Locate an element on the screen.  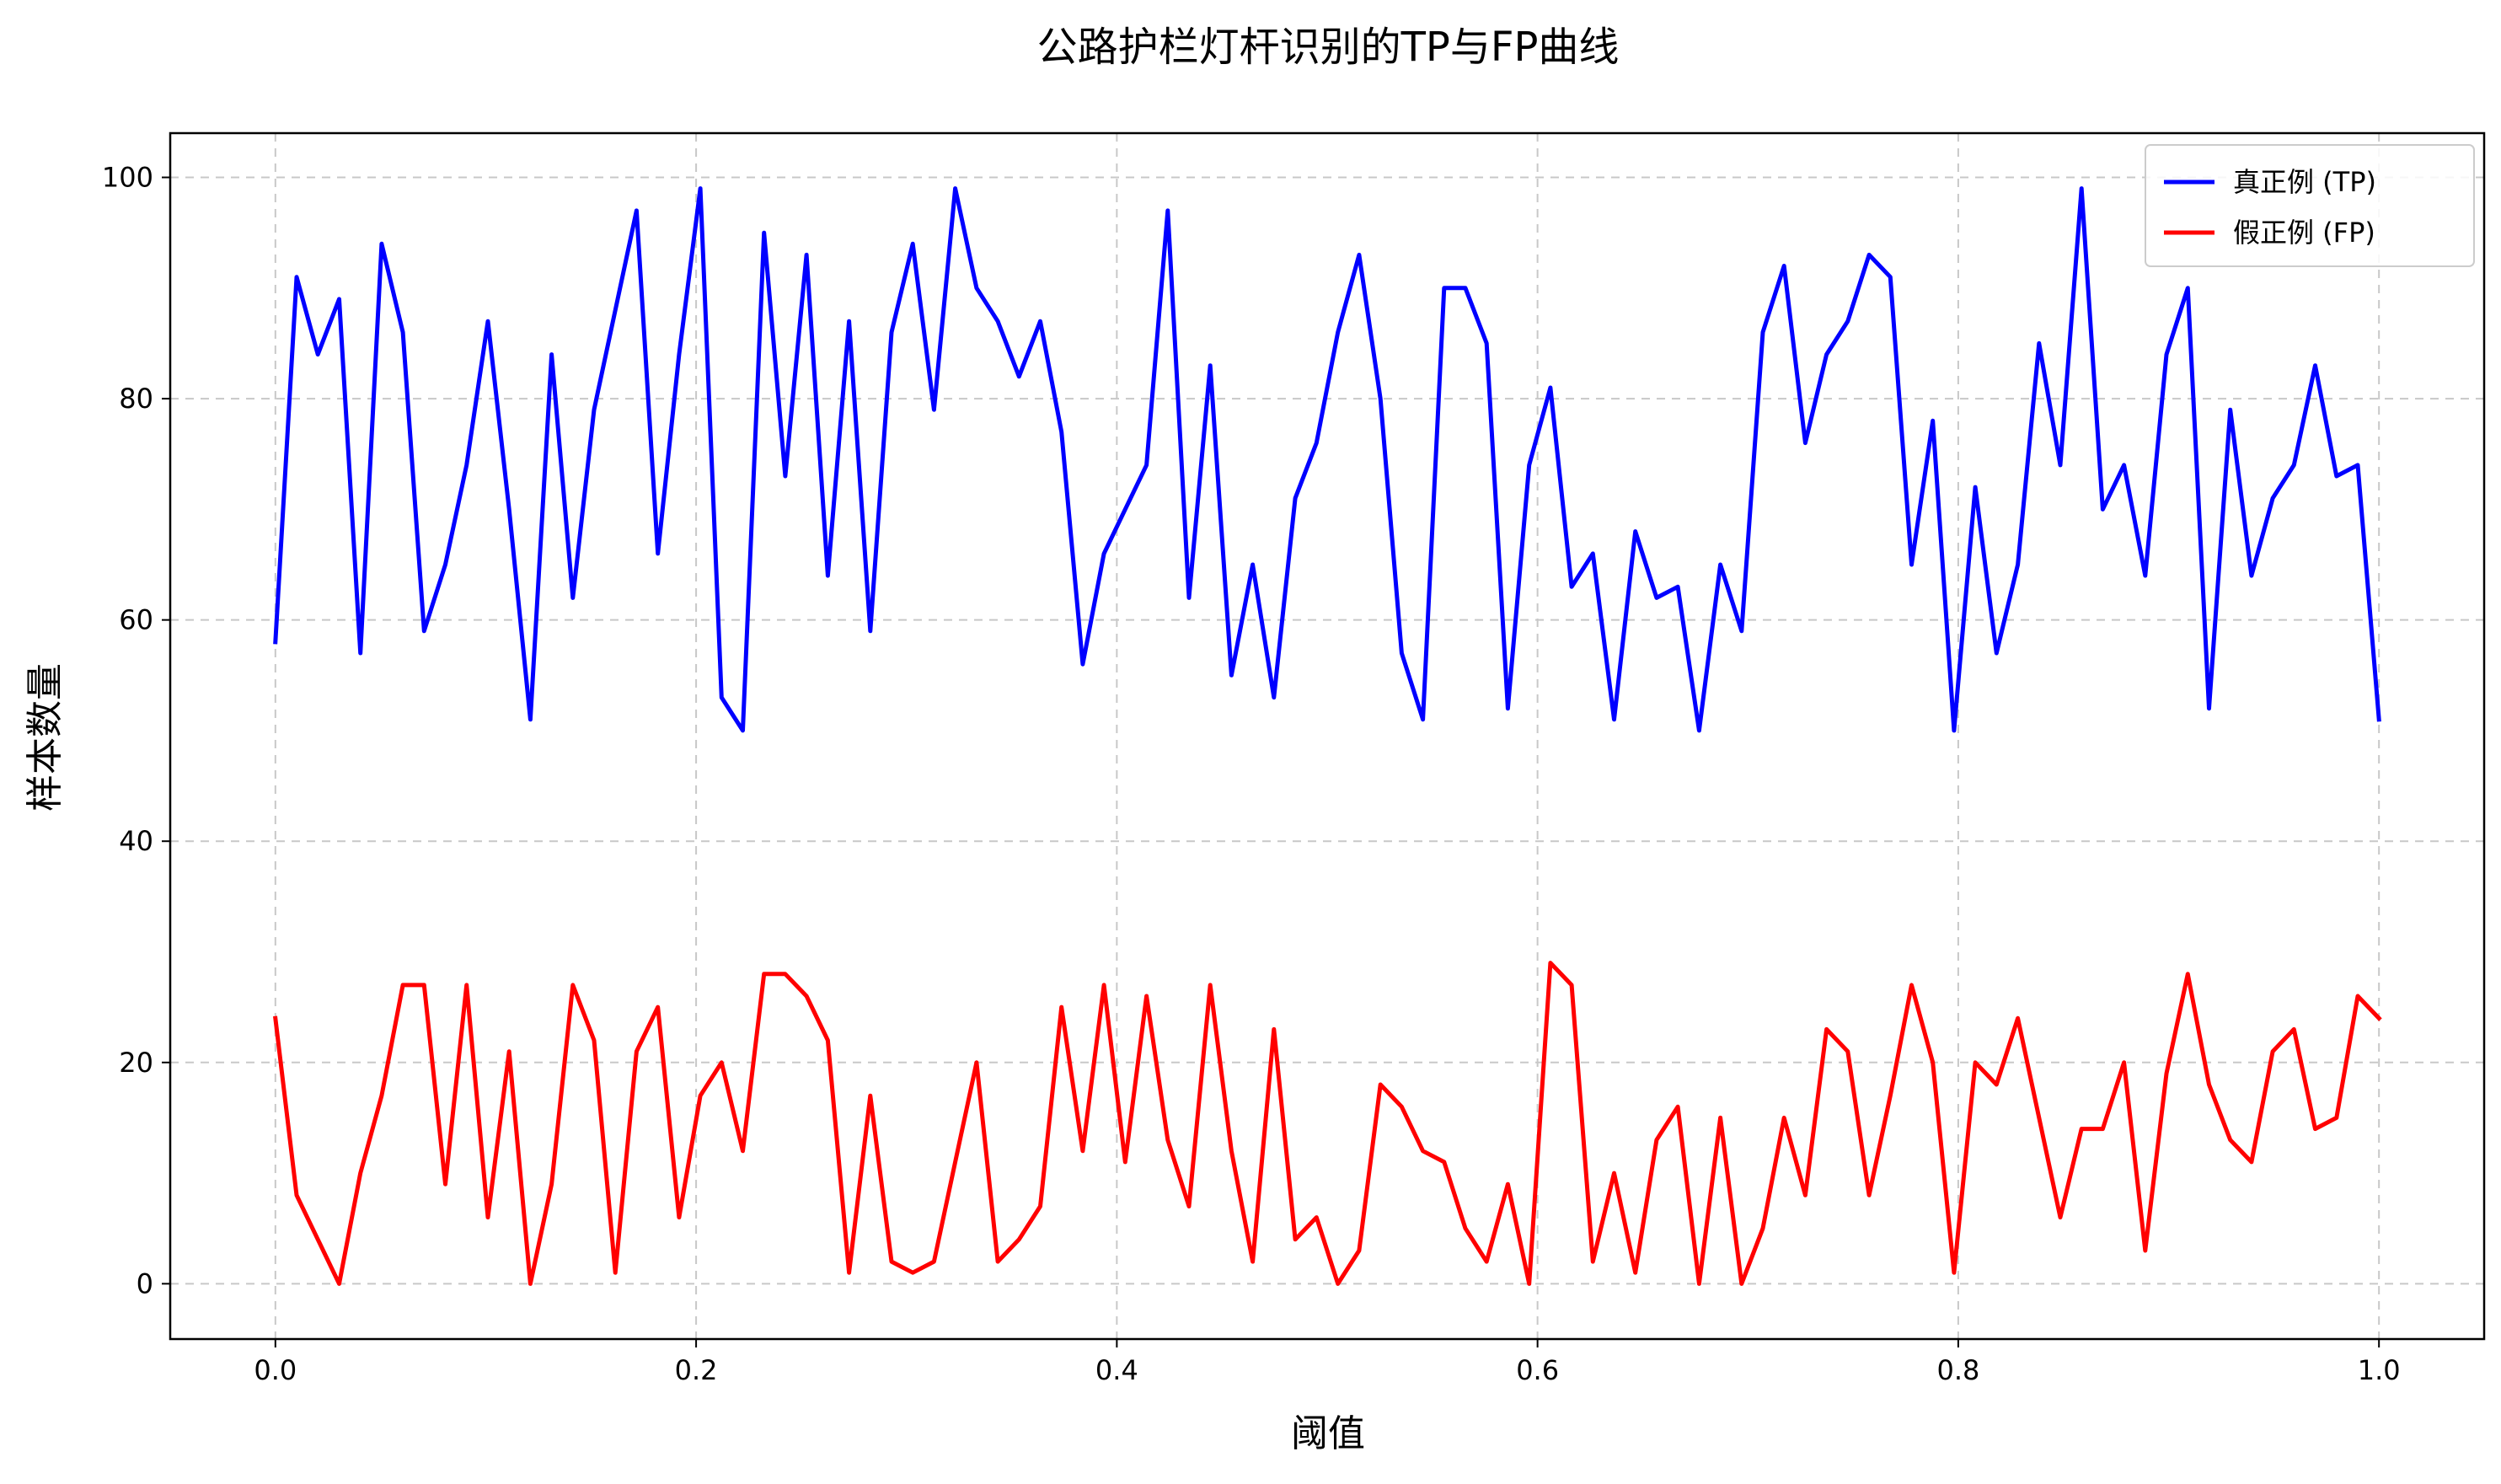
x-tick-label: 0.6 is located at coordinates (1537, 1370).